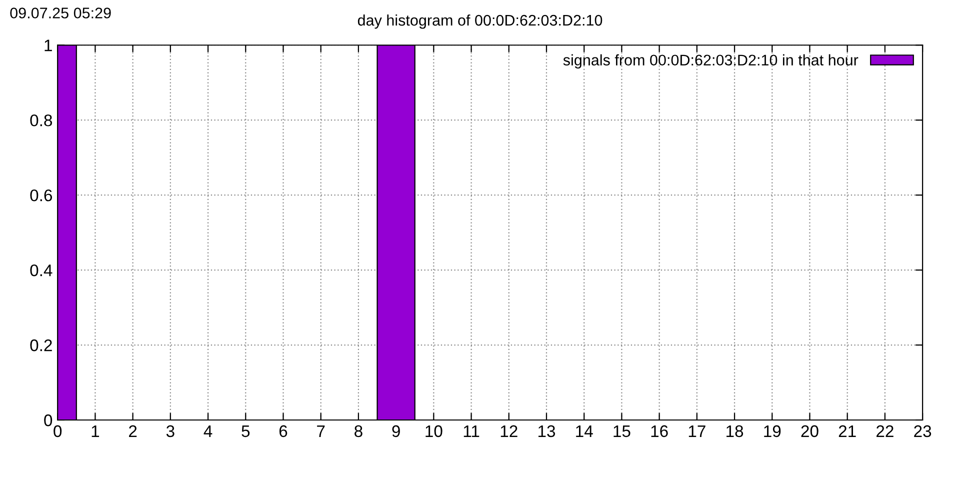  What do you see at coordinates (735, 431) in the screenshot?
I see `x-tick-label: 18` at bounding box center [735, 431].